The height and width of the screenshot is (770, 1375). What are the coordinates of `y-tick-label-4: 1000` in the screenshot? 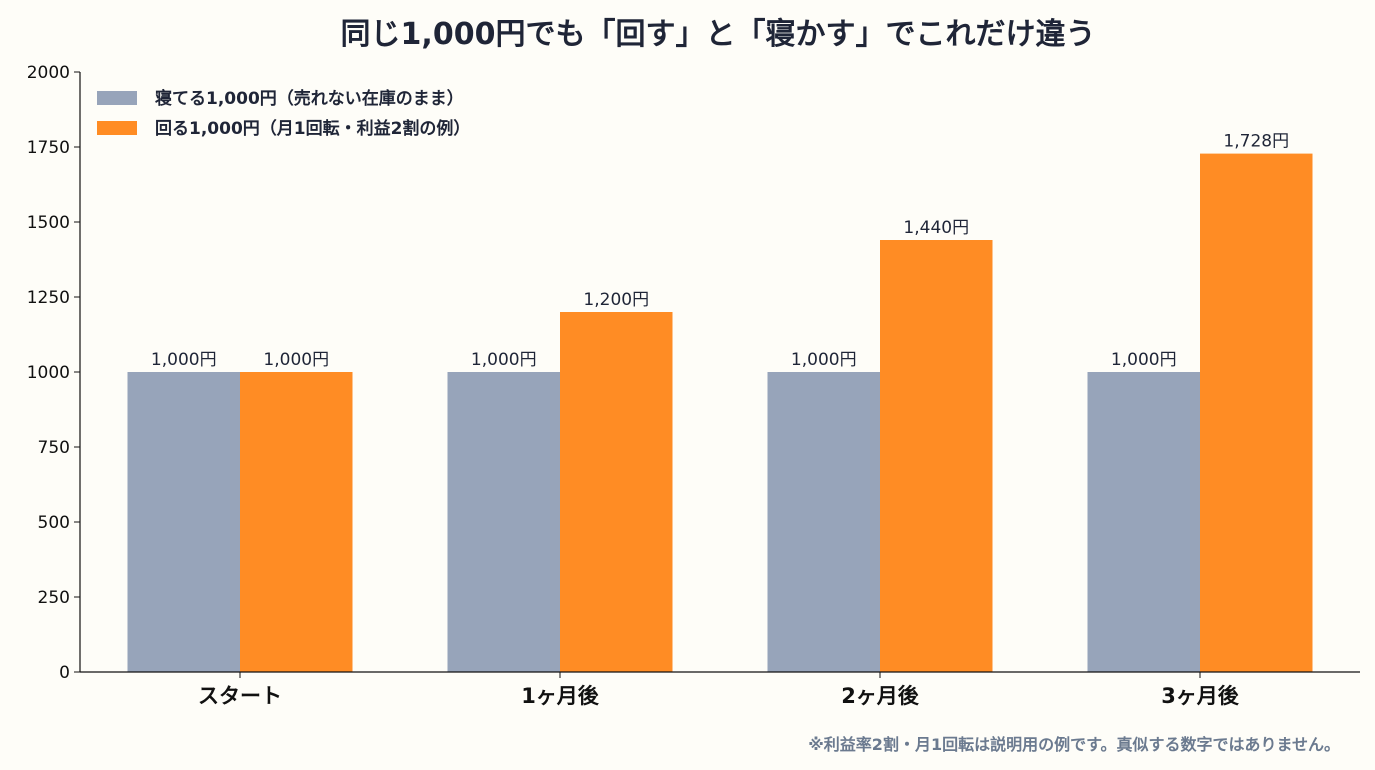 It's located at (48, 373).